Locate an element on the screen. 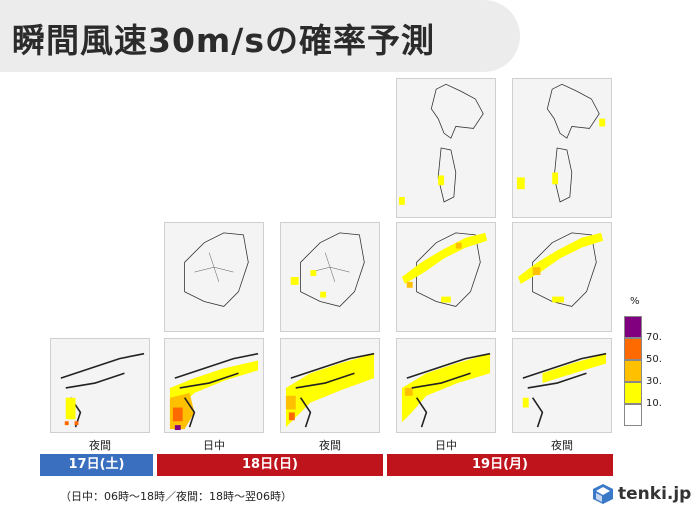 The height and width of the screenshot is (519, 692). map-west-19-night is located at coordinates (562, 385).